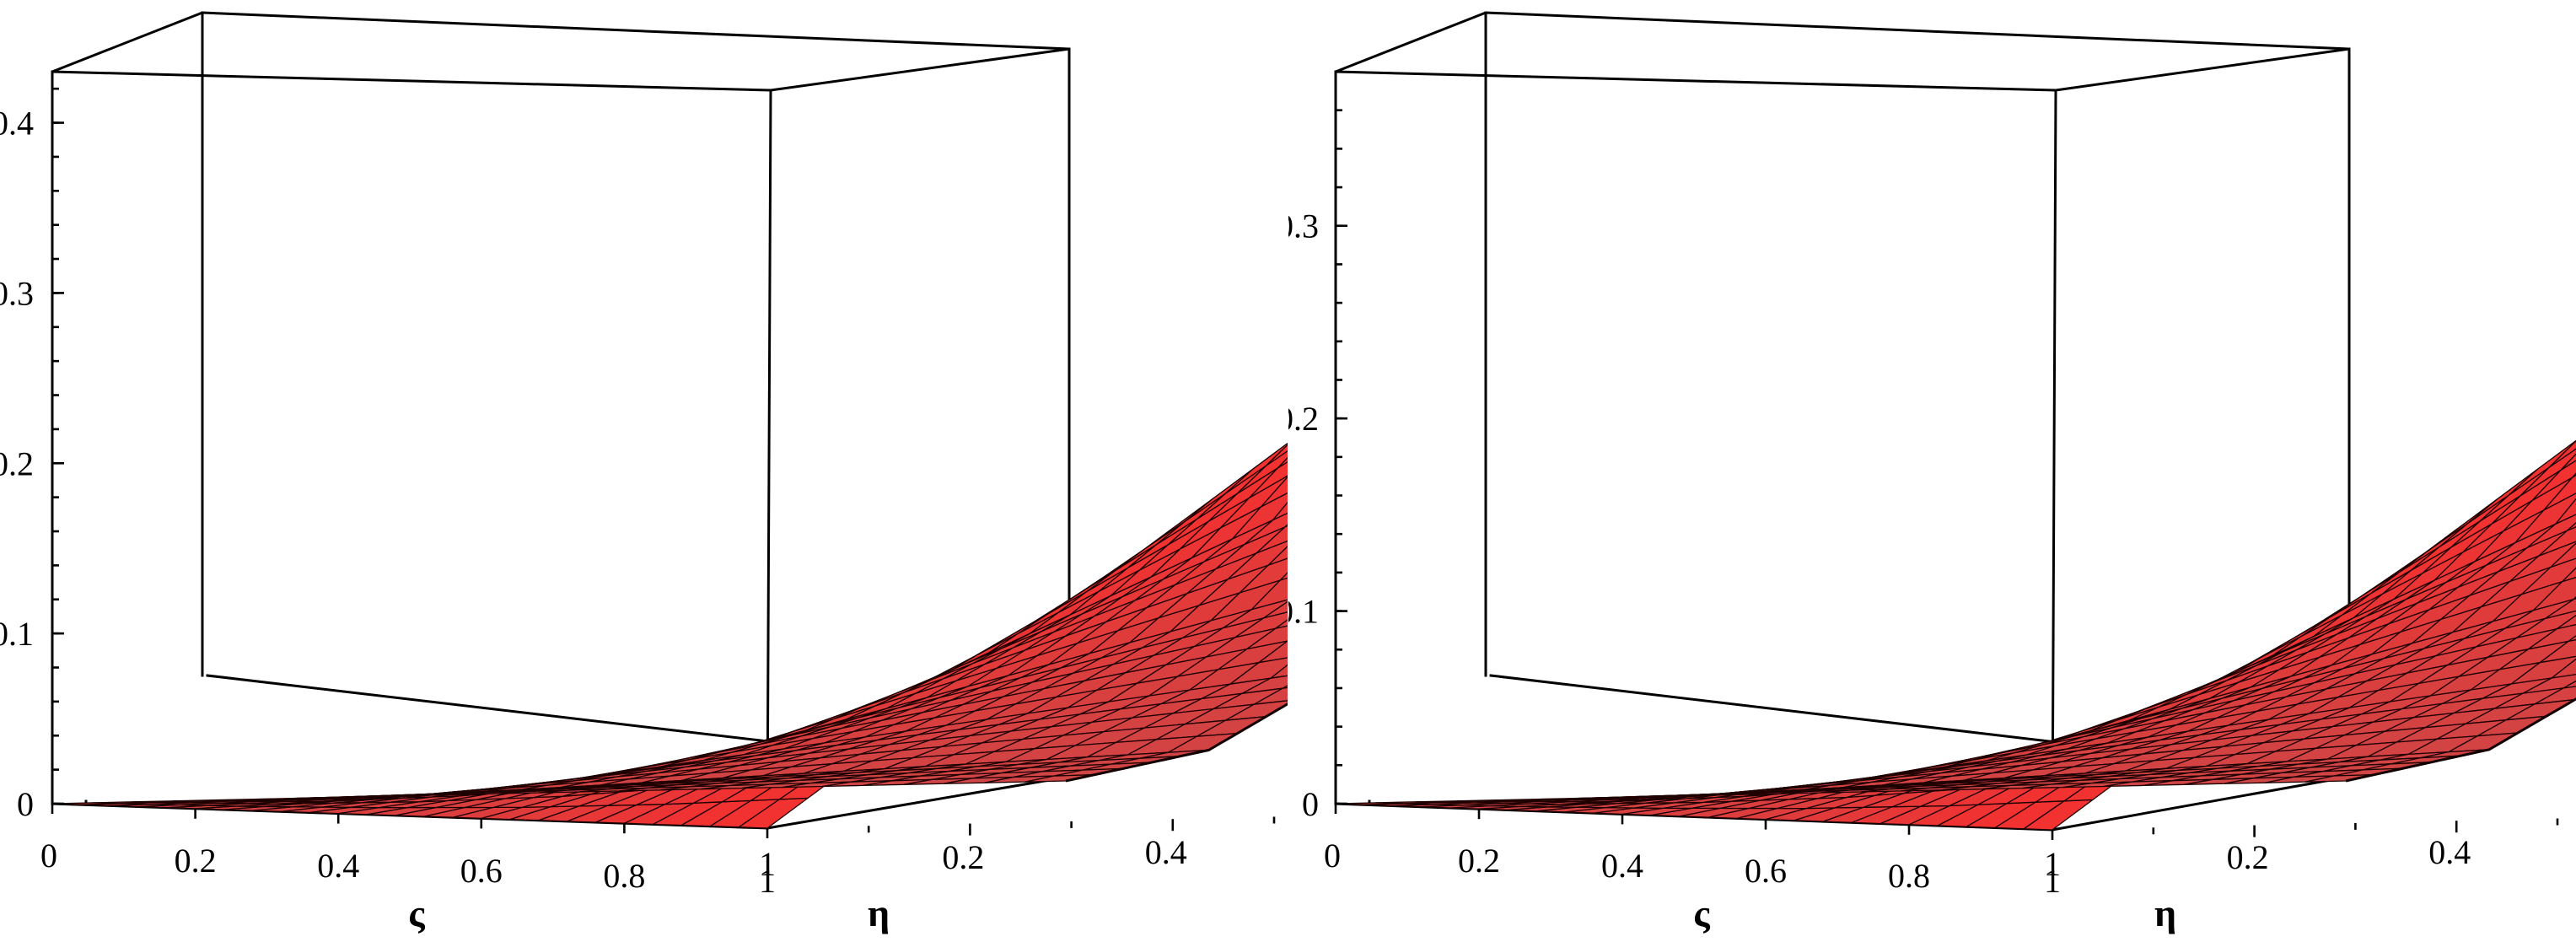 This screenshot has height=942, width=2576. I want to click on z-axis: 0 0.1 0.2 0.3 0.4, so click(32, 455).